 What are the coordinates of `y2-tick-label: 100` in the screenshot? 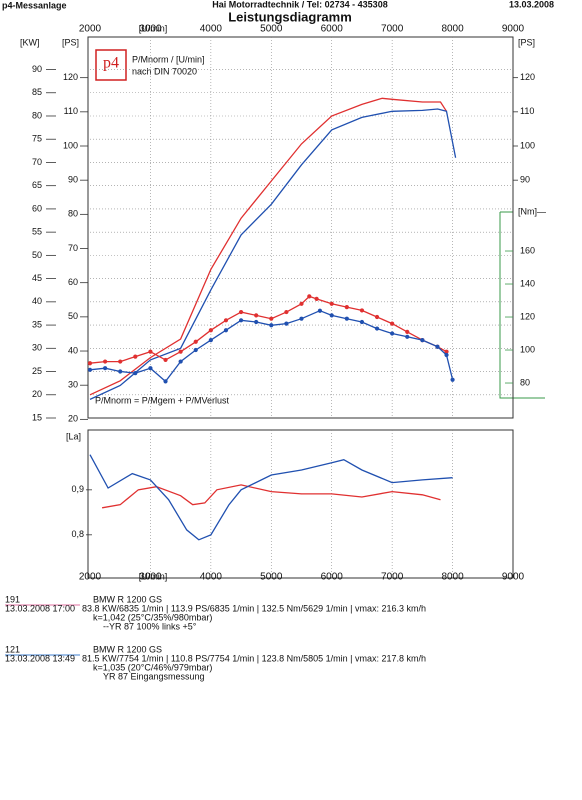 It's located at (70, 145).